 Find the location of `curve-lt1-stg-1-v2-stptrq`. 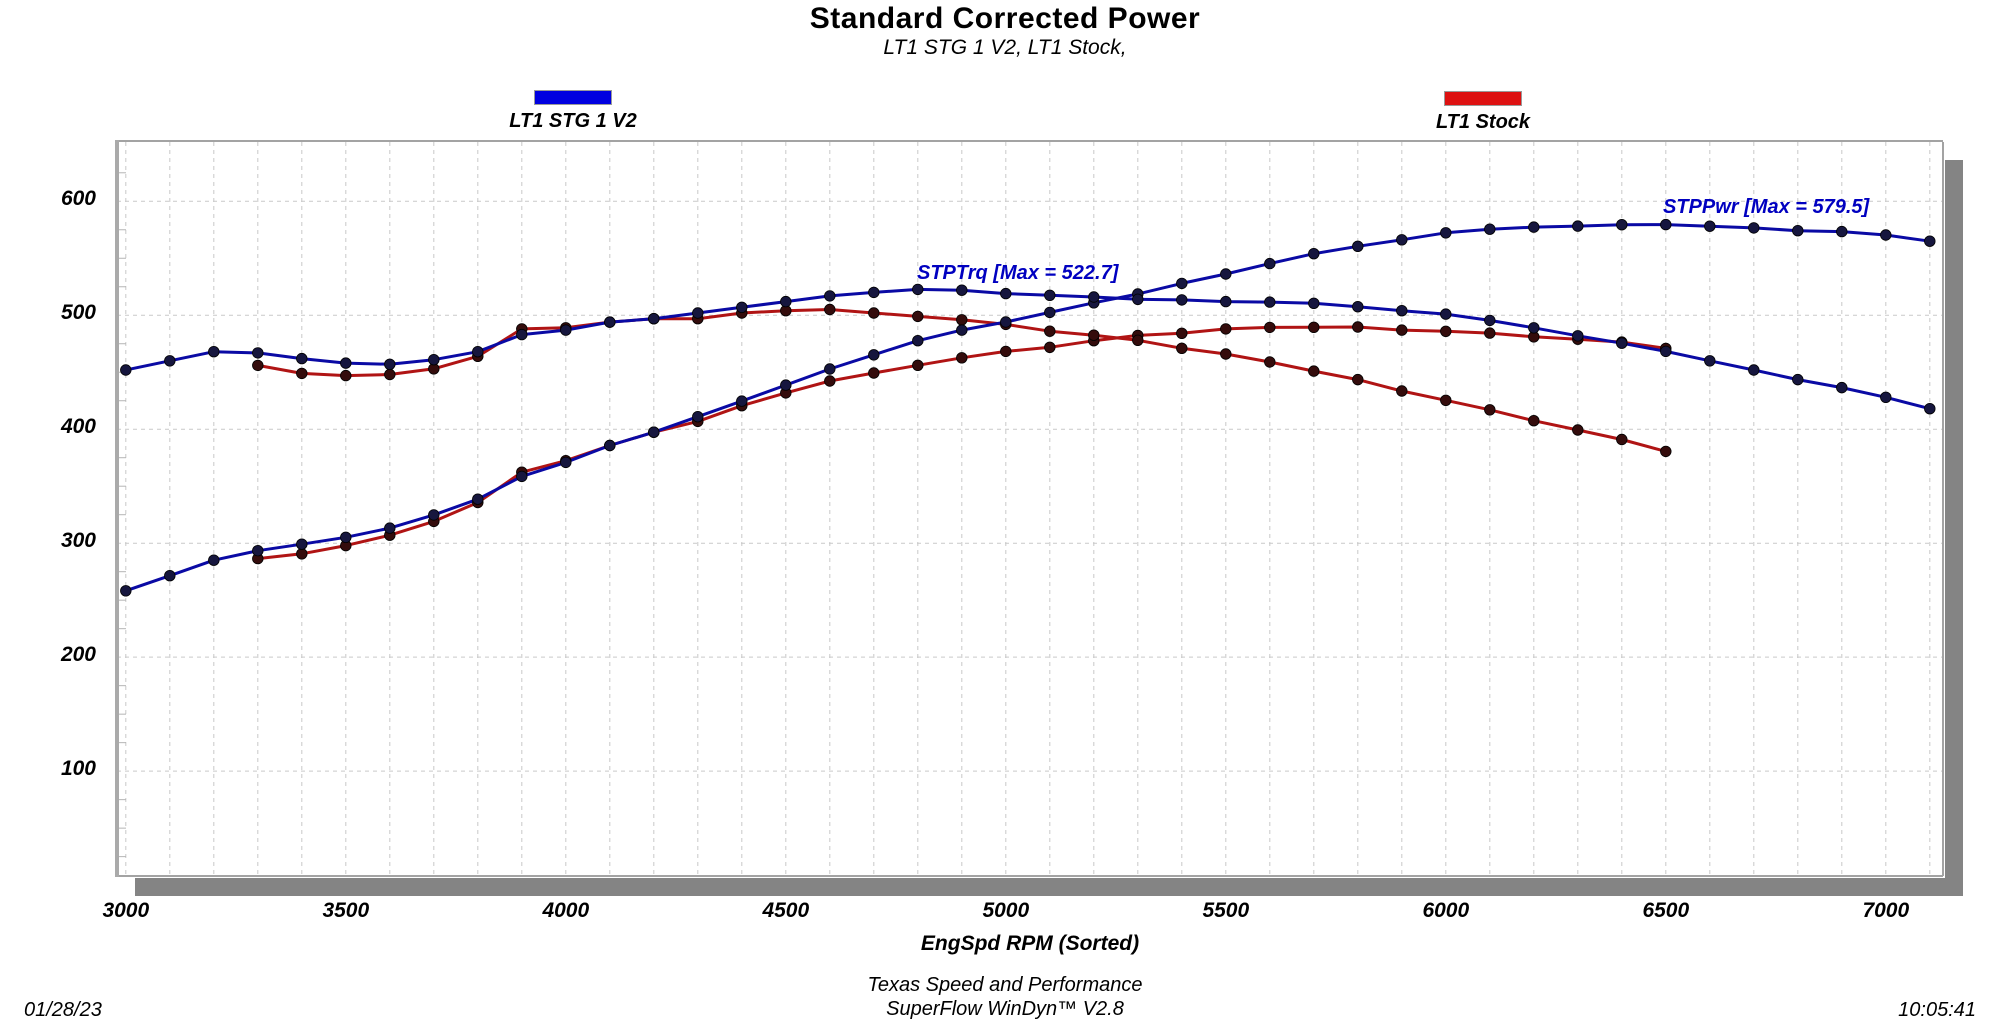

curve-lt1-stg-1-v2-stptrq is located at coordinates (1028, 349).